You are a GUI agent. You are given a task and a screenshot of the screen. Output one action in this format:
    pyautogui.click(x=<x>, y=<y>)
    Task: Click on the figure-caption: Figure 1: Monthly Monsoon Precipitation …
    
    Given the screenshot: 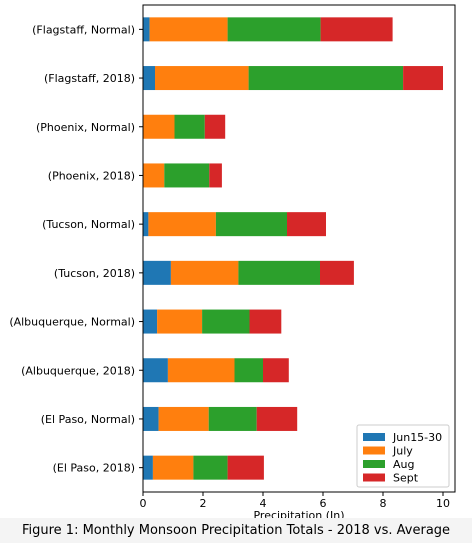 What is the action you would take?
    pyautogui.click(x=236, y=530)
    